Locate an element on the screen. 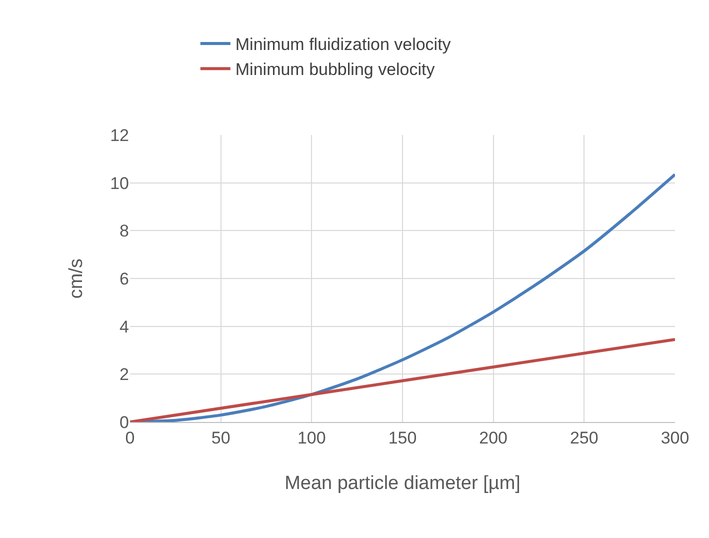 The image size is (709, 538). y-tick-label: 8 is located at coordinates (124, 231).